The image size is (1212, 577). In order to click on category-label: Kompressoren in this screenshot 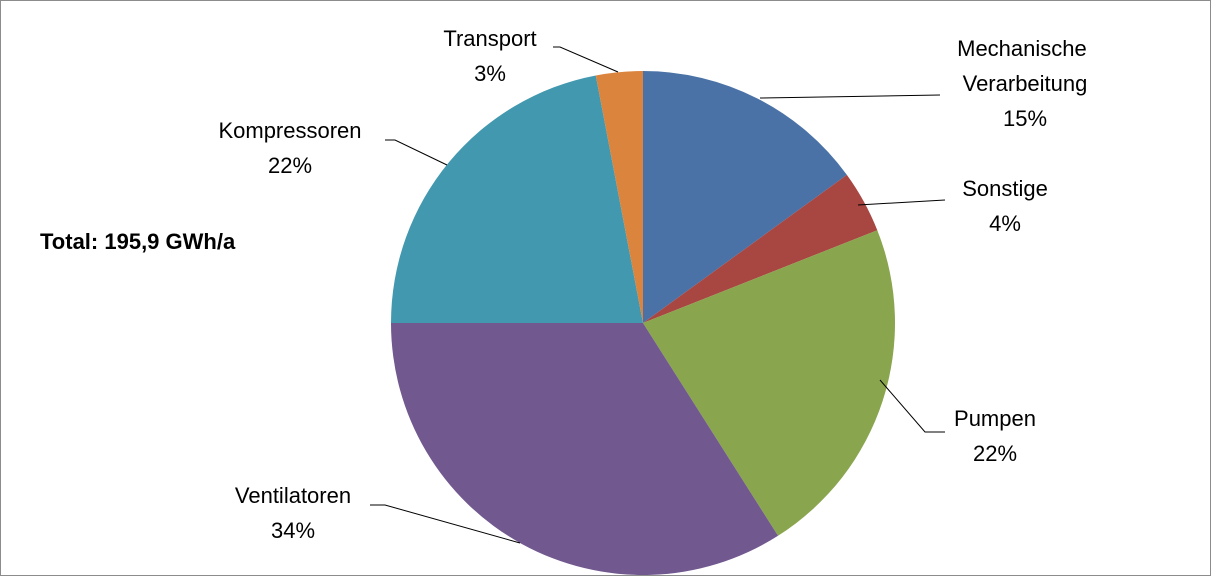, I will do `click(289, 130)`.